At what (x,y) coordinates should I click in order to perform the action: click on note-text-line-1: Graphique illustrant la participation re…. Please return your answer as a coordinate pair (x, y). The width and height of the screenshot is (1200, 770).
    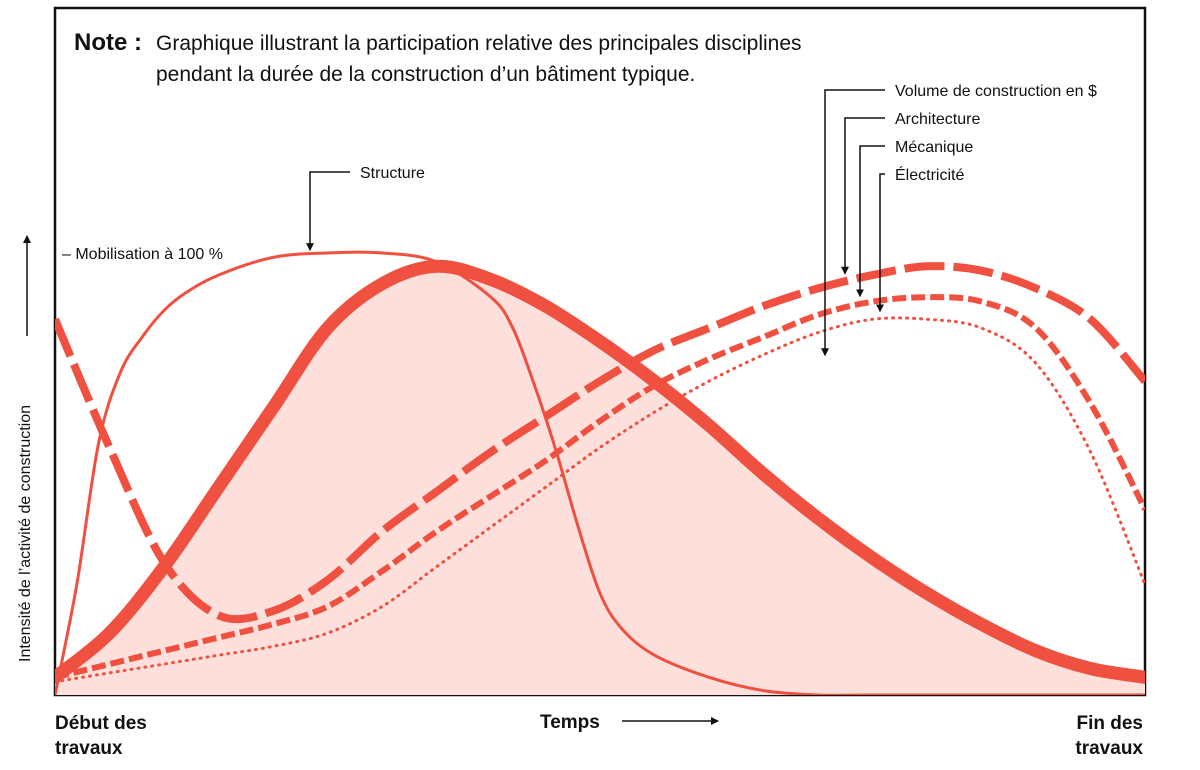
    Looking at the image, I should click on (479, 43).